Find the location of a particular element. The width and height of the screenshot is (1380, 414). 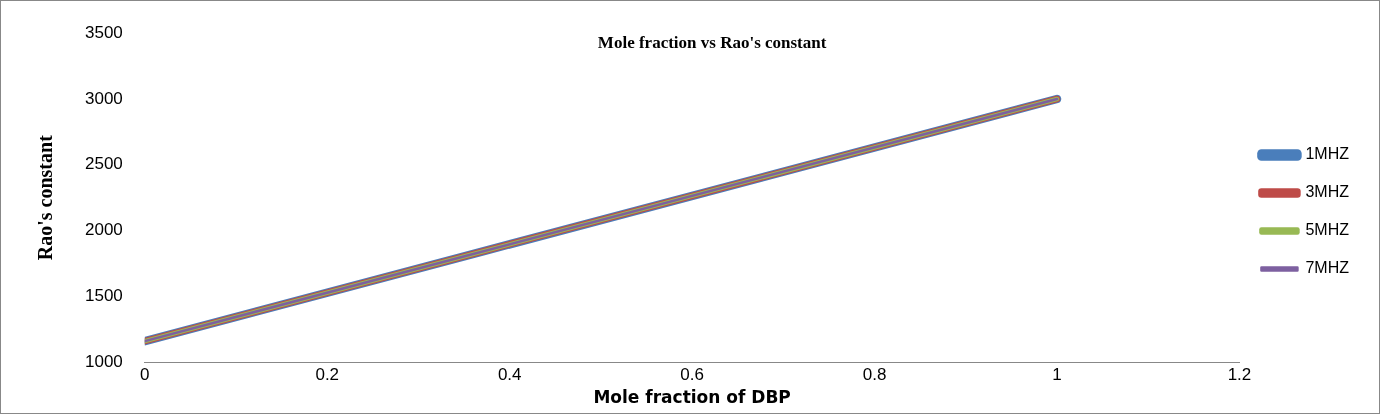

y-tick-label: 2500 is located at coordinates (103, 164).